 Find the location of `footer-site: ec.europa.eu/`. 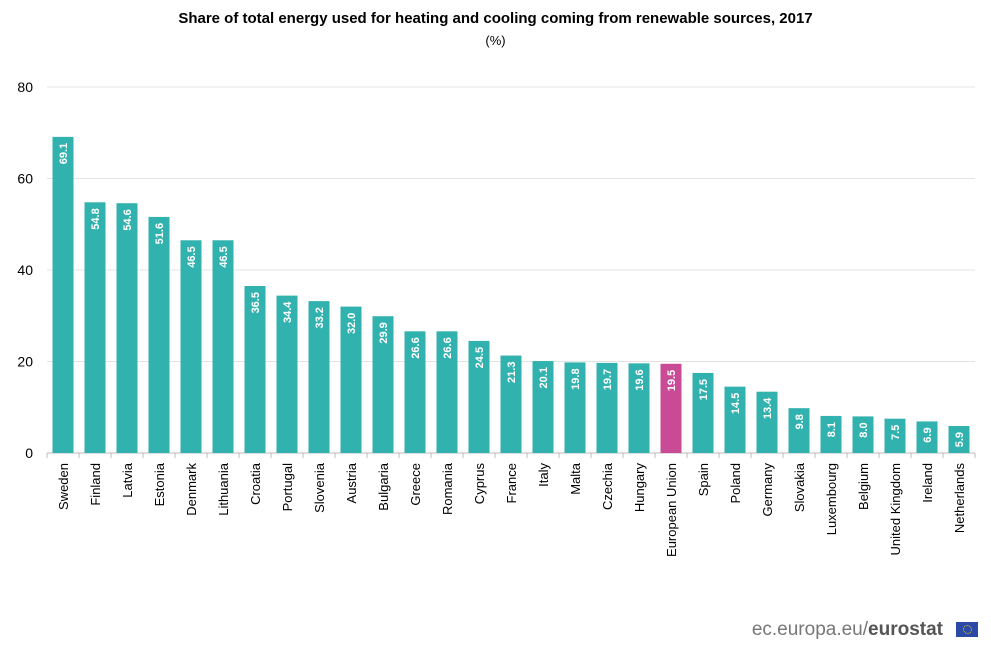

footer-site: ec.europa.eu/ is located at coordinates (810, 629).